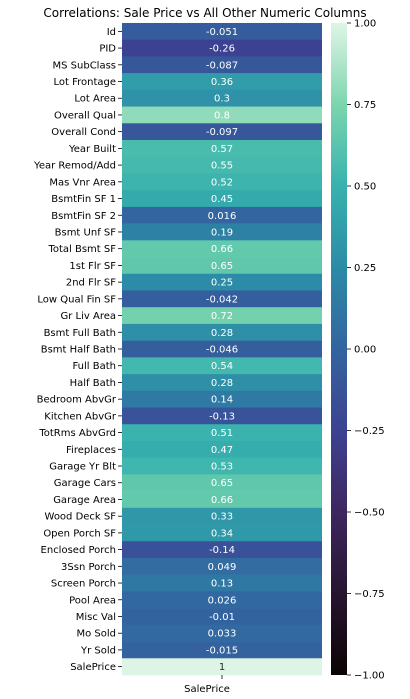  I want to click on row-label: Low Qual Fin SF, so click(76, 299).